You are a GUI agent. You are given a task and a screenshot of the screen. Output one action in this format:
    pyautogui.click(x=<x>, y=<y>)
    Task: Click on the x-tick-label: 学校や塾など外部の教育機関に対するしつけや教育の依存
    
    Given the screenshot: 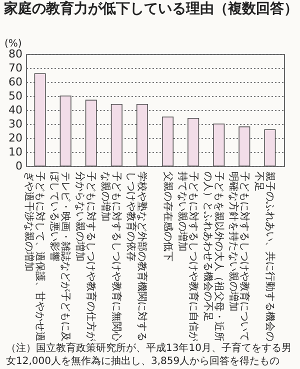 What is the action you would take?
    pyautogui.click(x=136, y=257)
    